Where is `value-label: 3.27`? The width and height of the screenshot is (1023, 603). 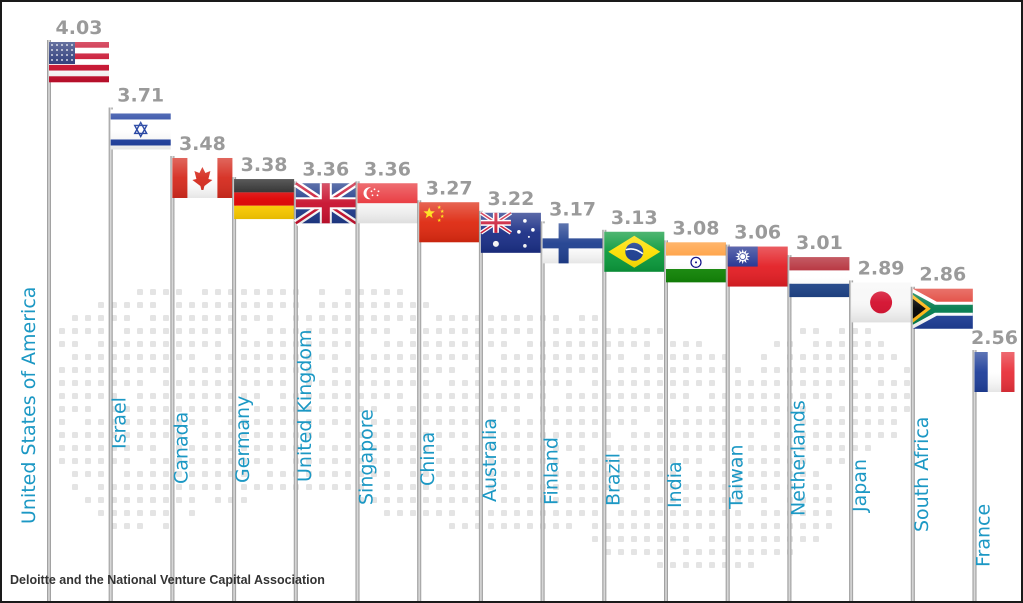 value-label: 3.27 is located at coordinates (449, 188).